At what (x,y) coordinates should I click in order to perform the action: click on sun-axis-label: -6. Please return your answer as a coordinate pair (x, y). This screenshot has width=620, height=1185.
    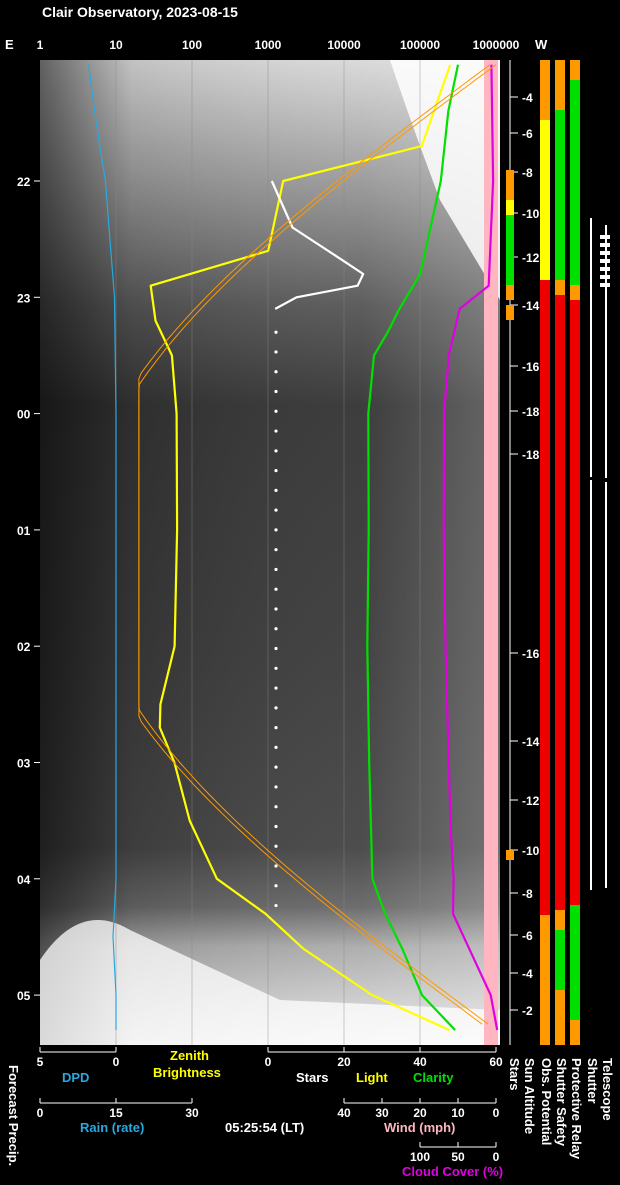
    Looking at the image, I should click on (527, 936).